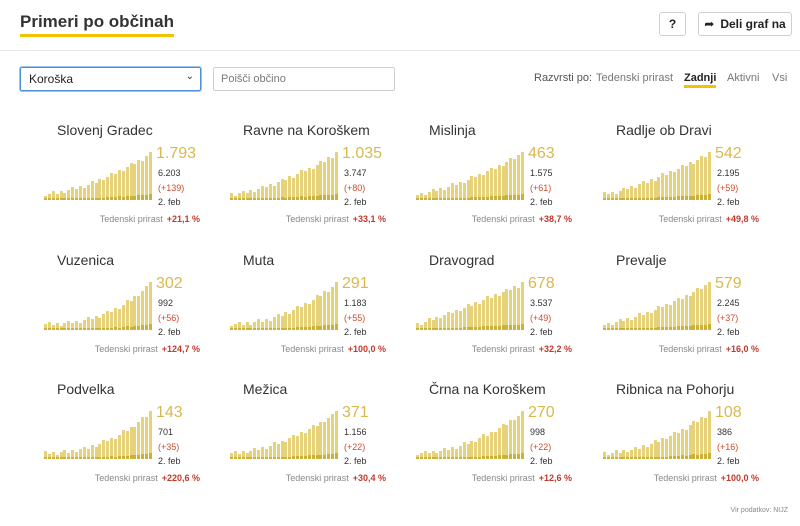 The width and height of the screenshot is (800, 526). I want to click on share-button: ➦ Deli graf na, so click(745, 24).